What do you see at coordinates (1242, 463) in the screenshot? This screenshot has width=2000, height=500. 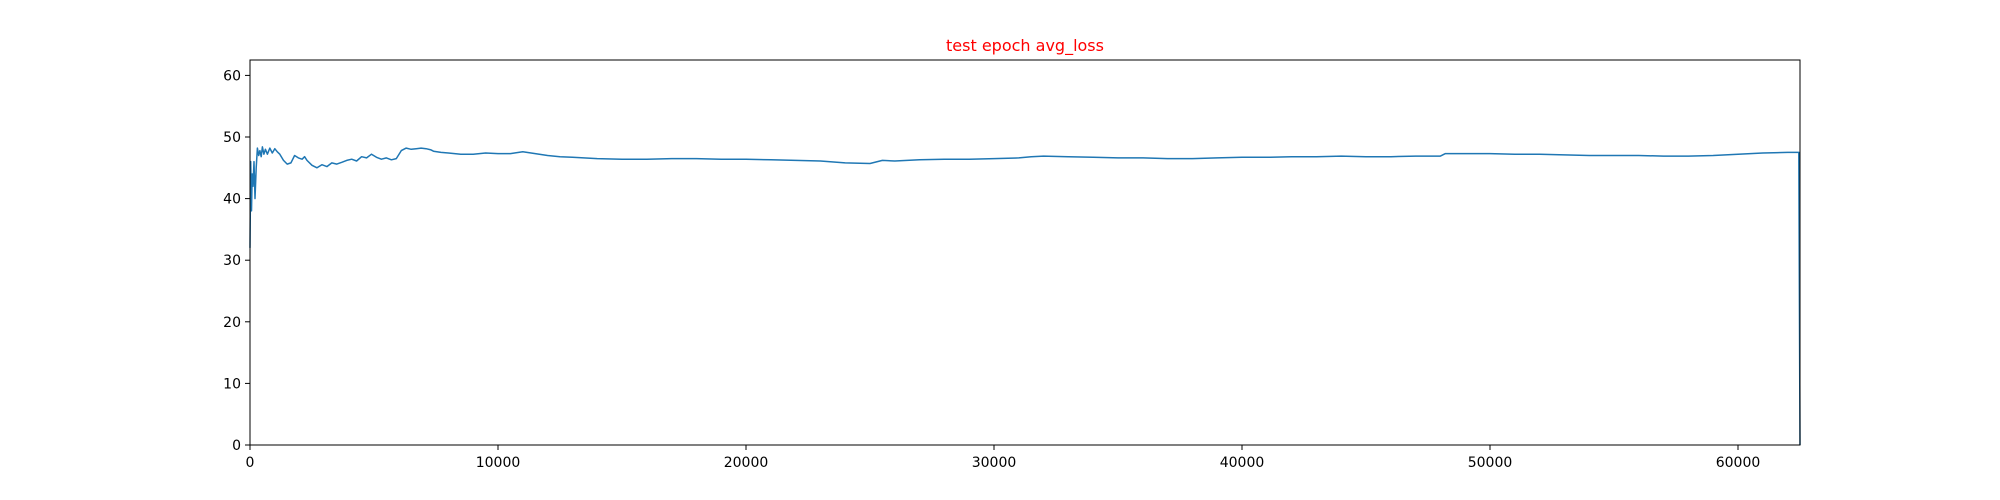 I see `x-tick-label: 40000` at bounding box center [1242, 463].